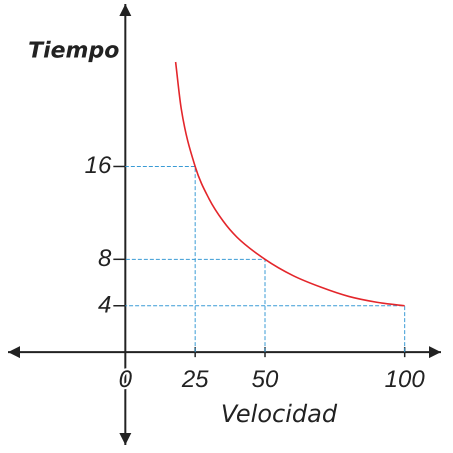 The image size is (453, 453). I want to click on y-tick-label: 8, so click(105, 258).